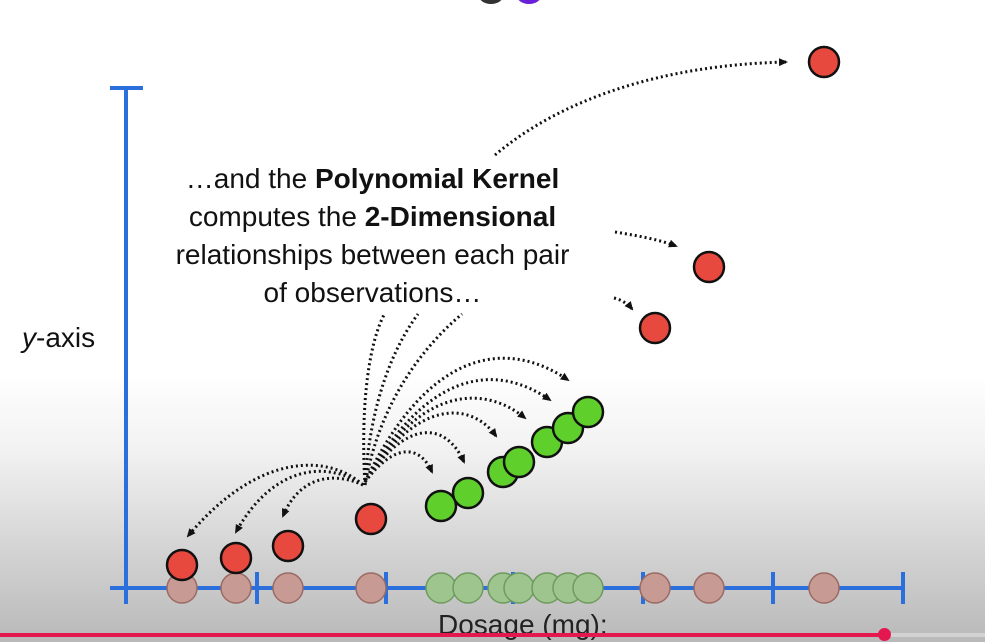 This screenshot has height=642, width=985. Describe the element at coordinates (437, 178) in the screenshot. I see `caption-line1-bold: Polynomial Kernel` at that location.